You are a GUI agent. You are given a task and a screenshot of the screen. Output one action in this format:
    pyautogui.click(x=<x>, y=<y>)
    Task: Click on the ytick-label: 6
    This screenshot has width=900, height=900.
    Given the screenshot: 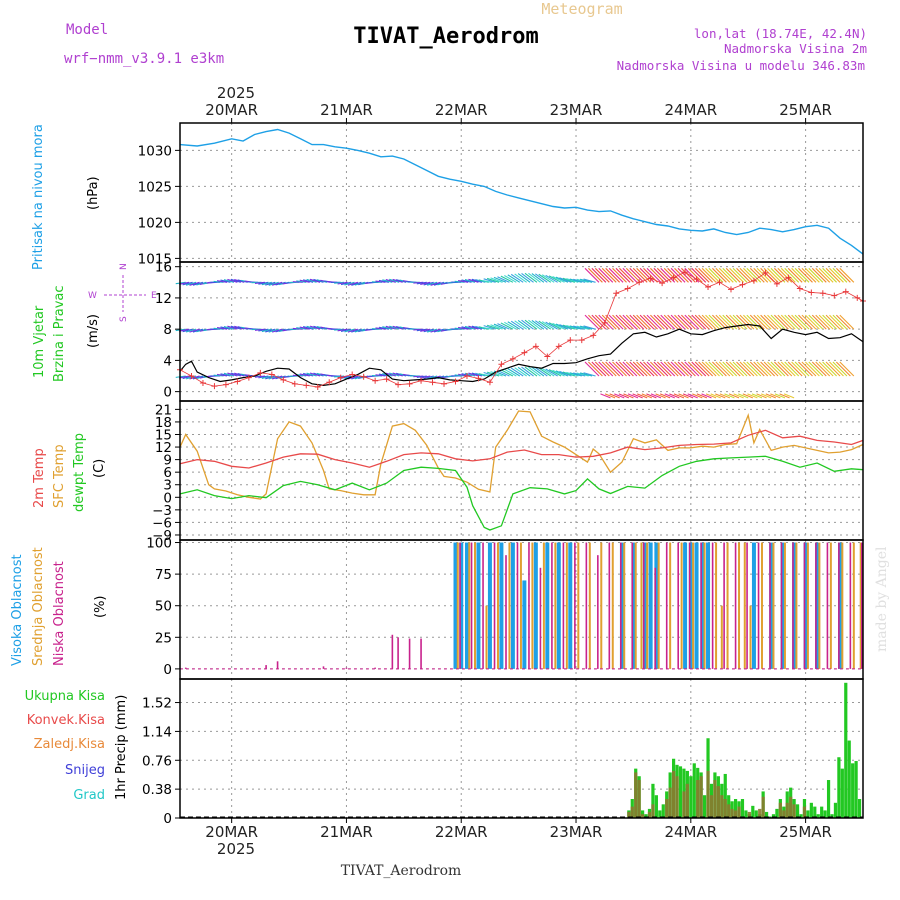 What is the action you would take?
    pyautogui.click(x=167, y=473)
    